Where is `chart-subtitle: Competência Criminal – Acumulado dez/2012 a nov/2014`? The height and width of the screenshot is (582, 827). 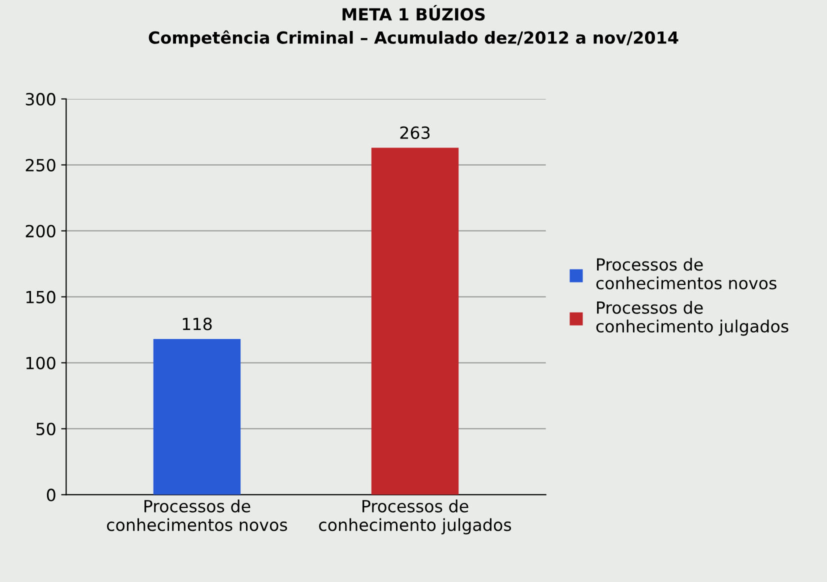 chart-subtitle: Competência Criminal – Acumulado dez/2012 a nov/2014 is located at coordinates (413, 39).